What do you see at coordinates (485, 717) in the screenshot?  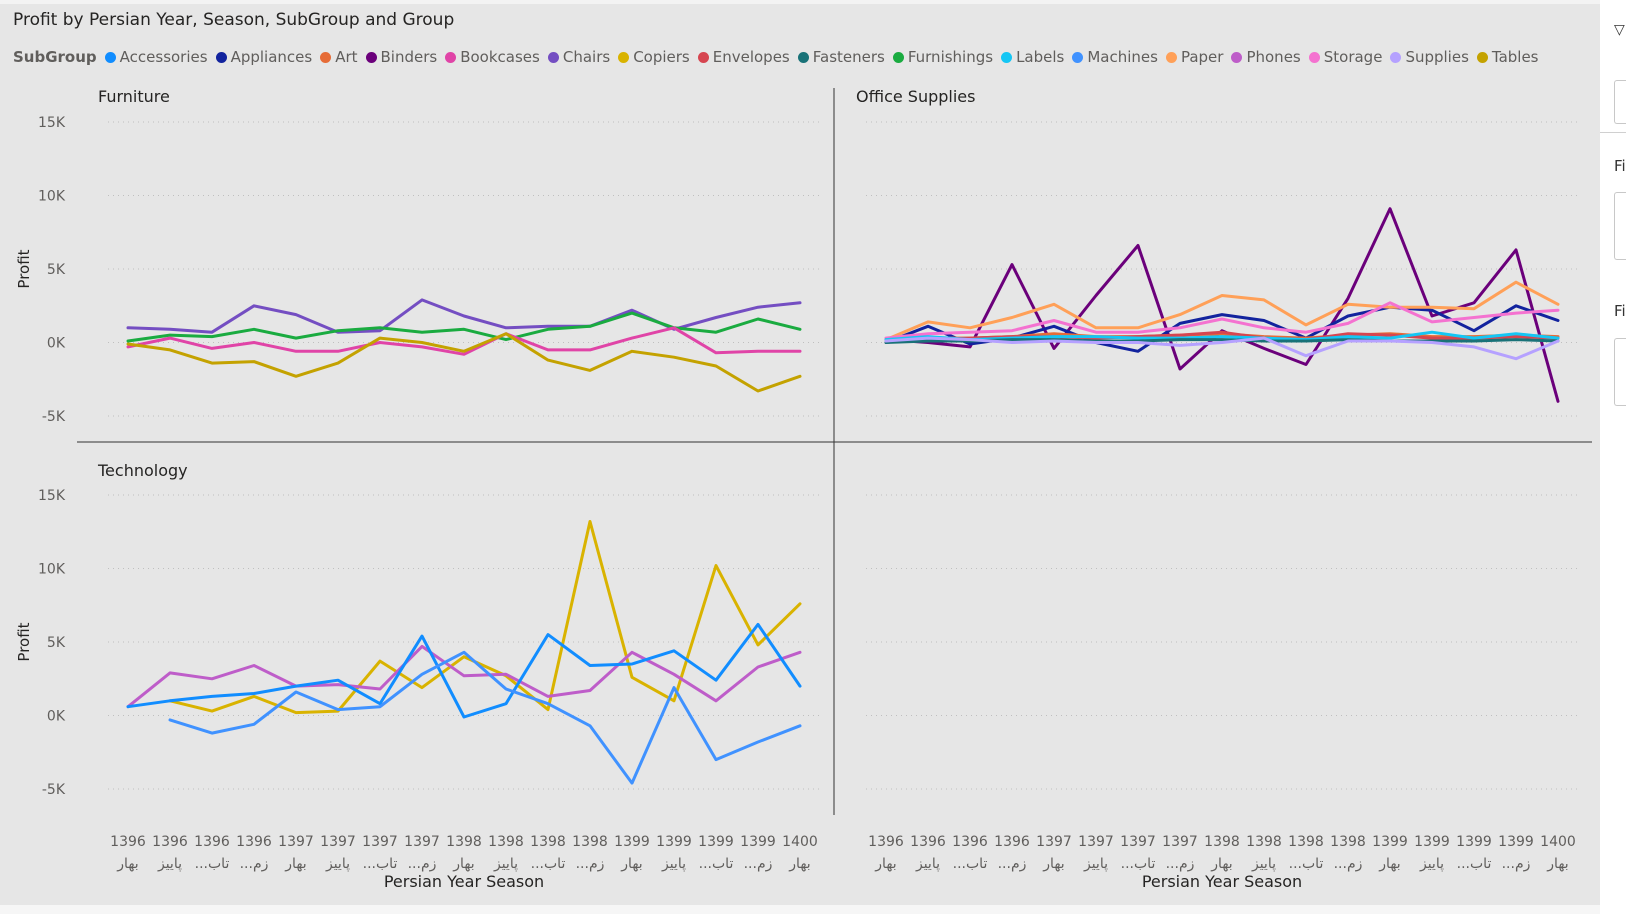 I see `series-line-machines` at bounding box center [485, 717].